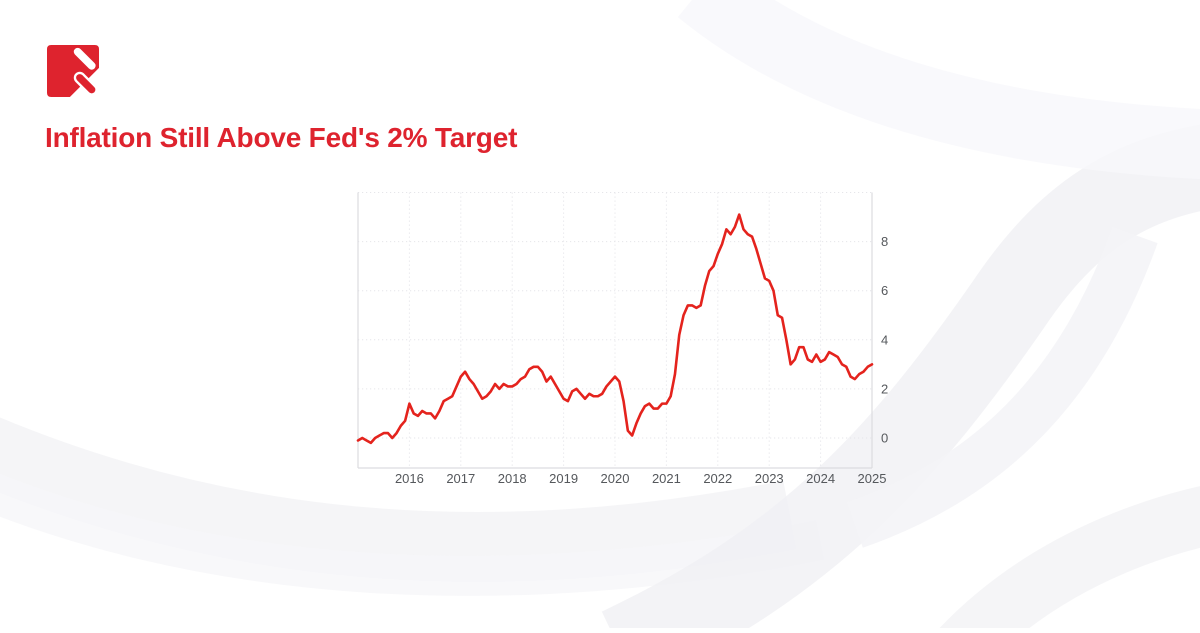 This screenshot has width=1200, height=633. I want to click on page-title: Inflation Still Above Fed's 2% Target, so click(281, 137).